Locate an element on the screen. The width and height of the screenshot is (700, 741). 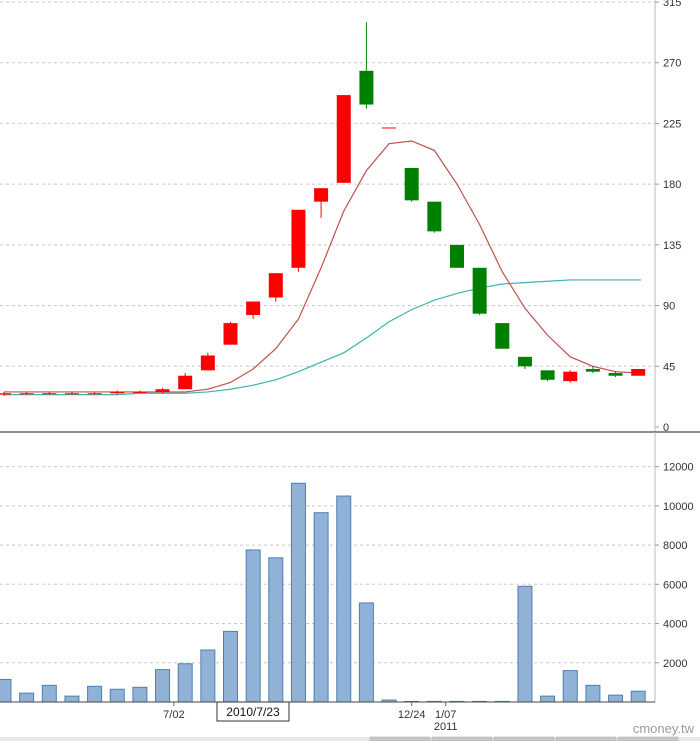
cursor-date-box: 2010/7/23 is located at coordinates (253, 711).